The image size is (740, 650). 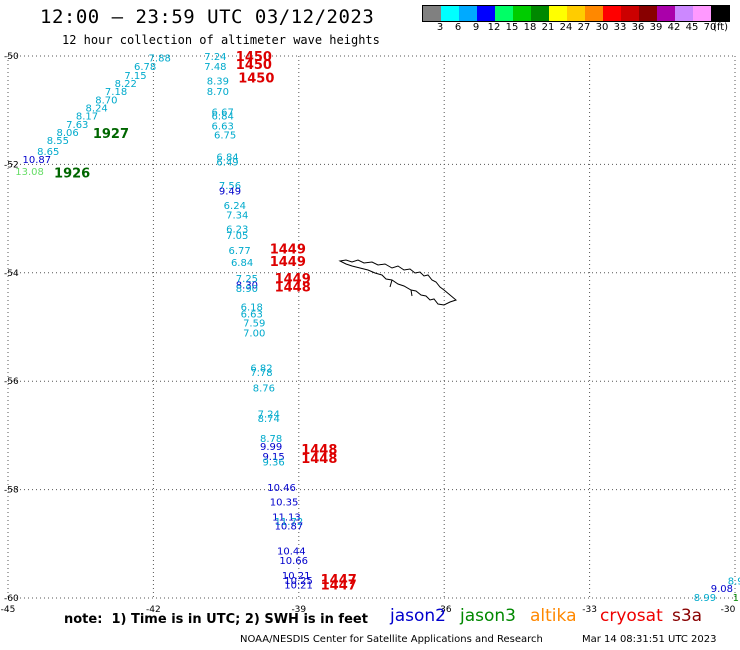 What do you see at coordinates (87, 117) in the screenshot?
I see `swh-value-label: 8.17` at bounding box center [87, 117].